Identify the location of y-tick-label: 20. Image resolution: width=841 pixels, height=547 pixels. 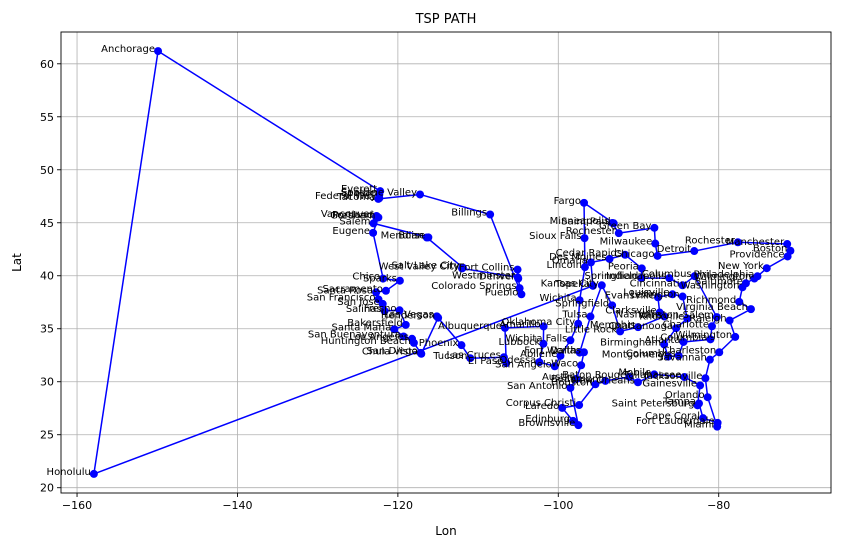
(47, 488).